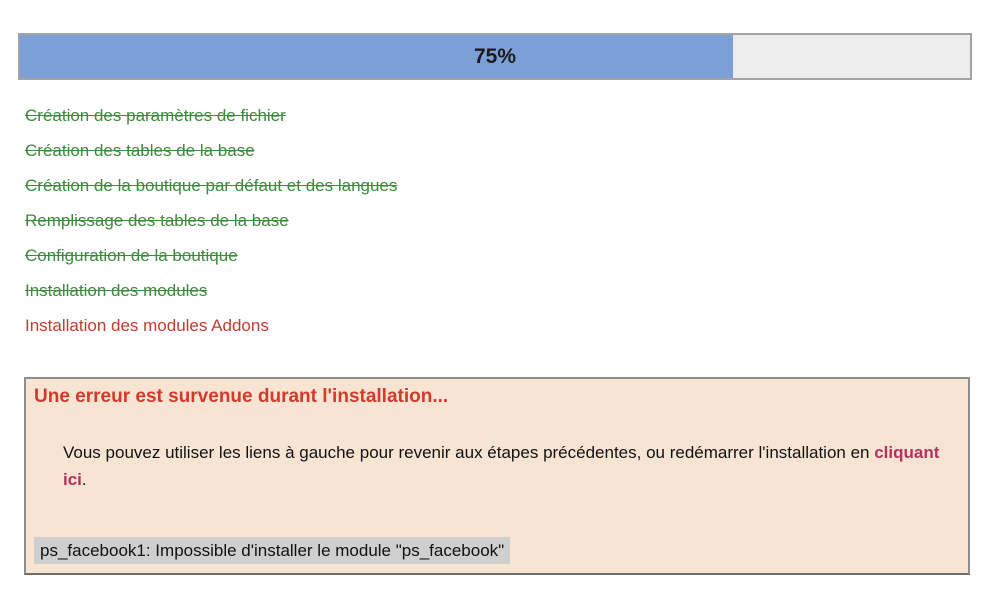  What do you see at coordinates (155, 115) in the screenshot?
I see `step-link-file-parameters: Création des paramètres de fichier` at bounding box center [155, 115].